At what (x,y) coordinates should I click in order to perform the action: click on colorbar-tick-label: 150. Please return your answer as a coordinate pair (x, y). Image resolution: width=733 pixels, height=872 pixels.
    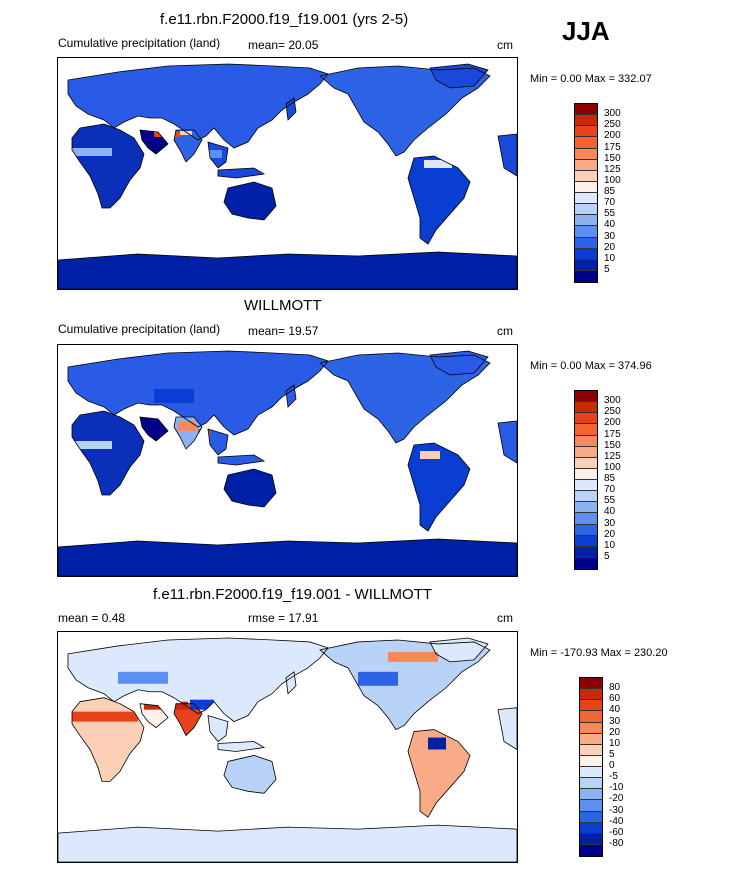
    Looking at the image, I should click on (612, 445).